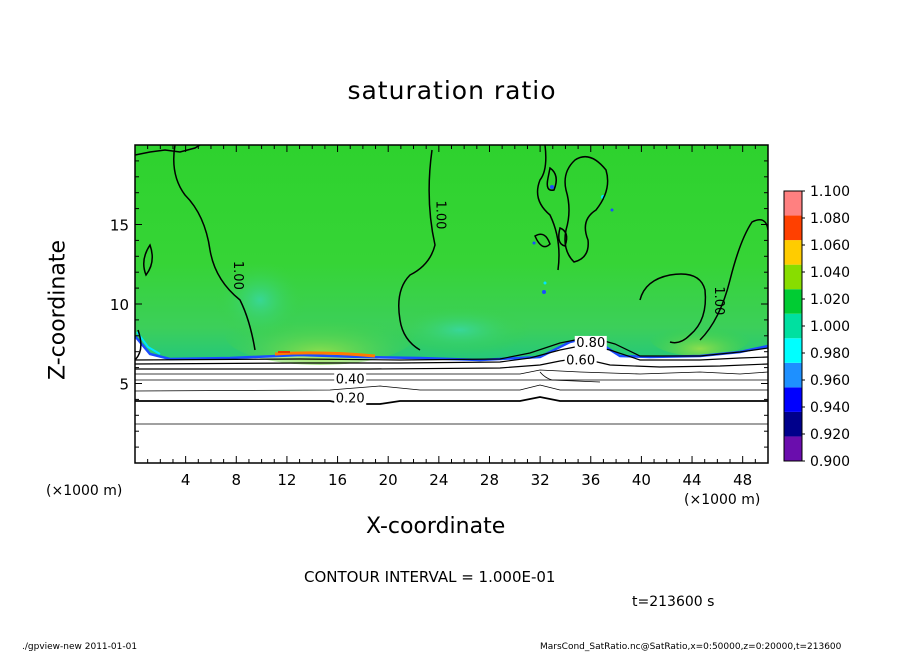 The height and width of the screenshot is (654, 904). Describe the element at coordinates (830, 408) in the screenshot. I see `colorbar-label: 0.940` at that location.